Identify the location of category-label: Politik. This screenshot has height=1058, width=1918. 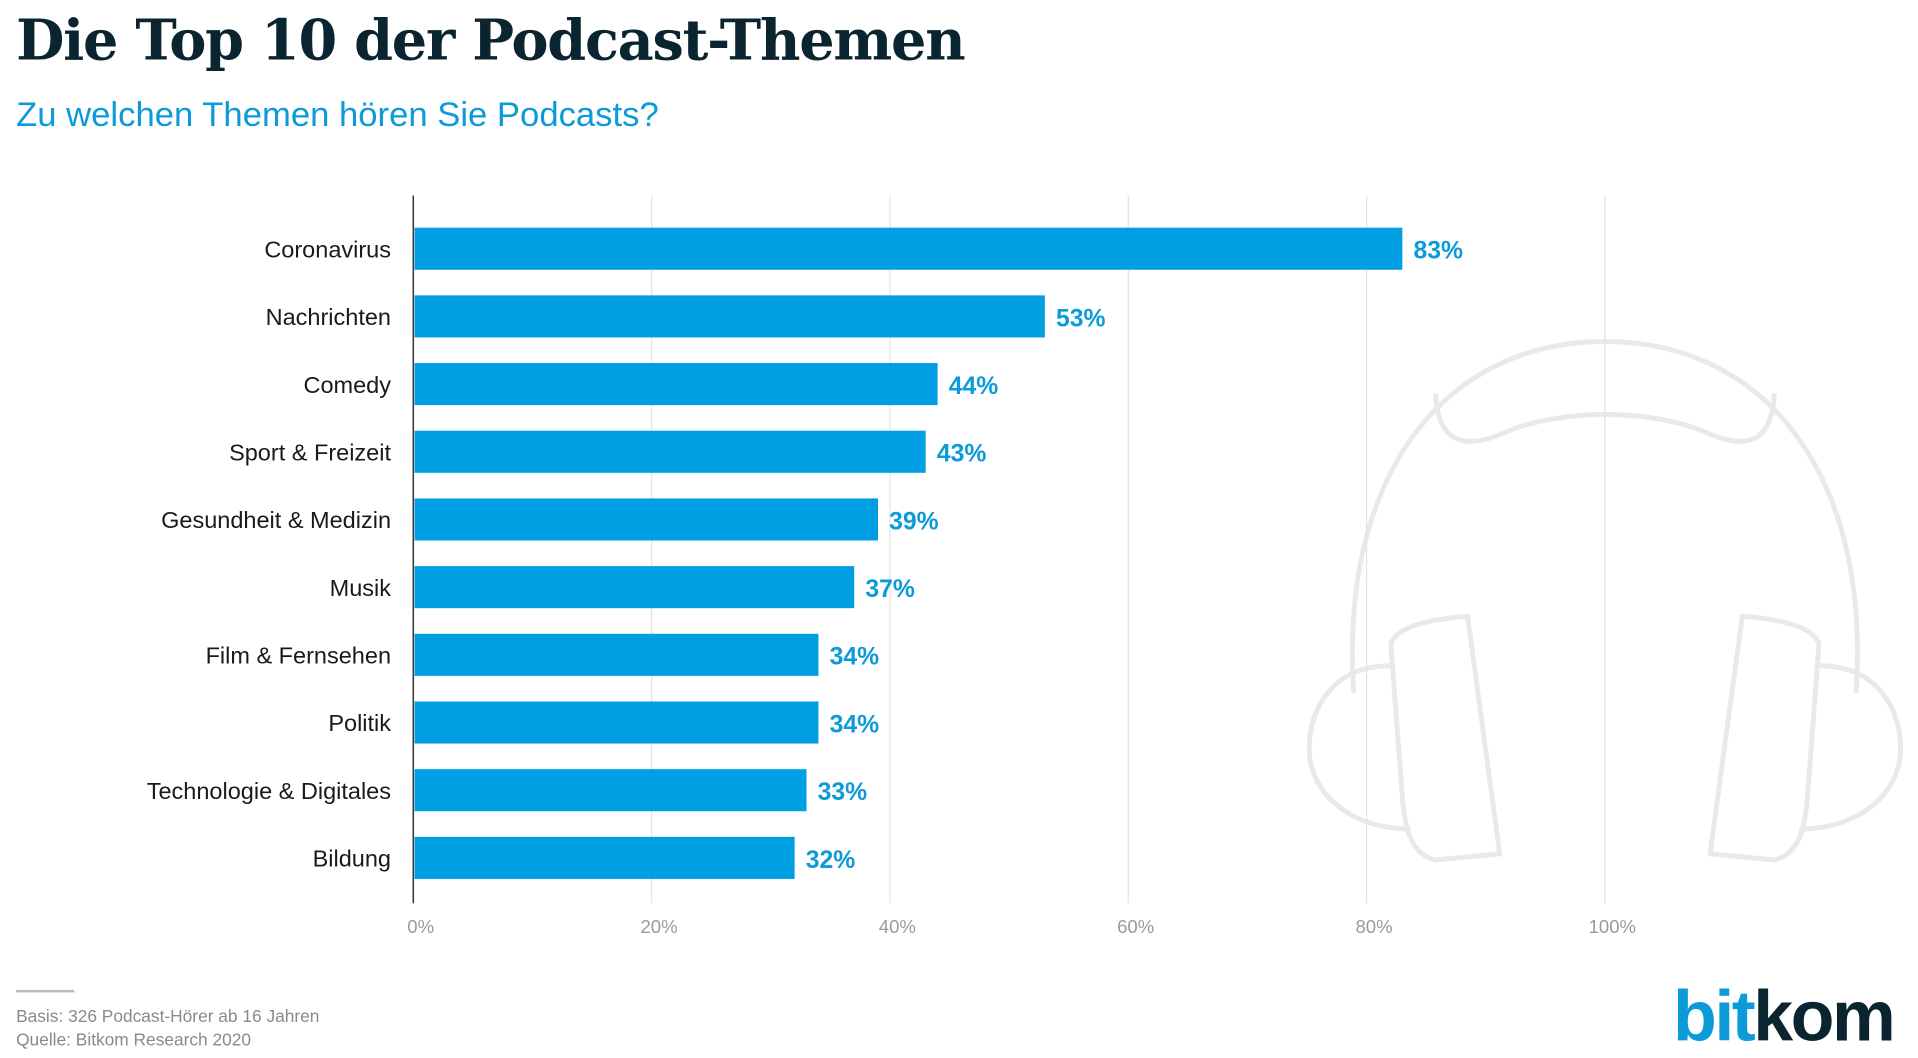
(359, 723).